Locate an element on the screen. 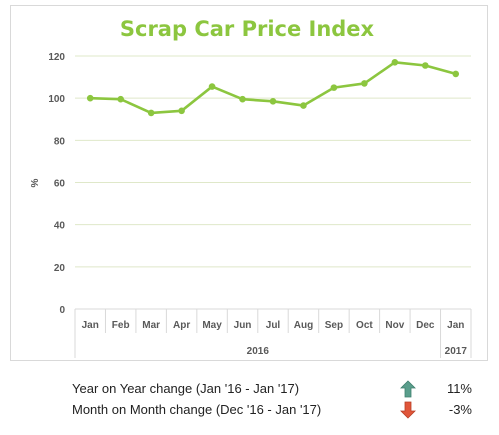 The image size is (499, 435). chart-title: Scrap Car Price Index is located at coordinates (247, 29).